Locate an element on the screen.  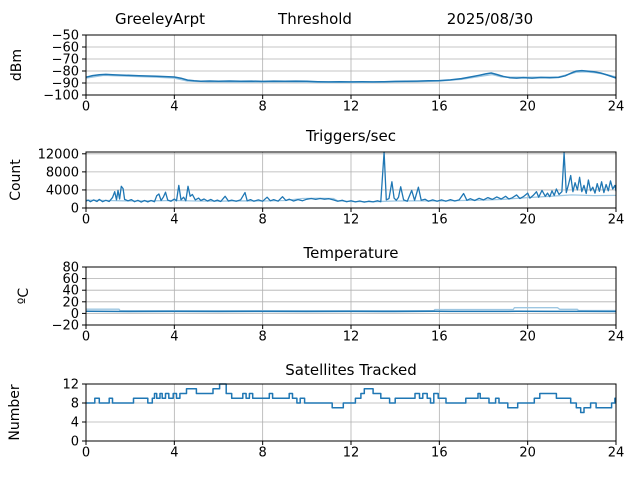
chart-title-center: Satellites Tracked is located at coordinates (350, 370).